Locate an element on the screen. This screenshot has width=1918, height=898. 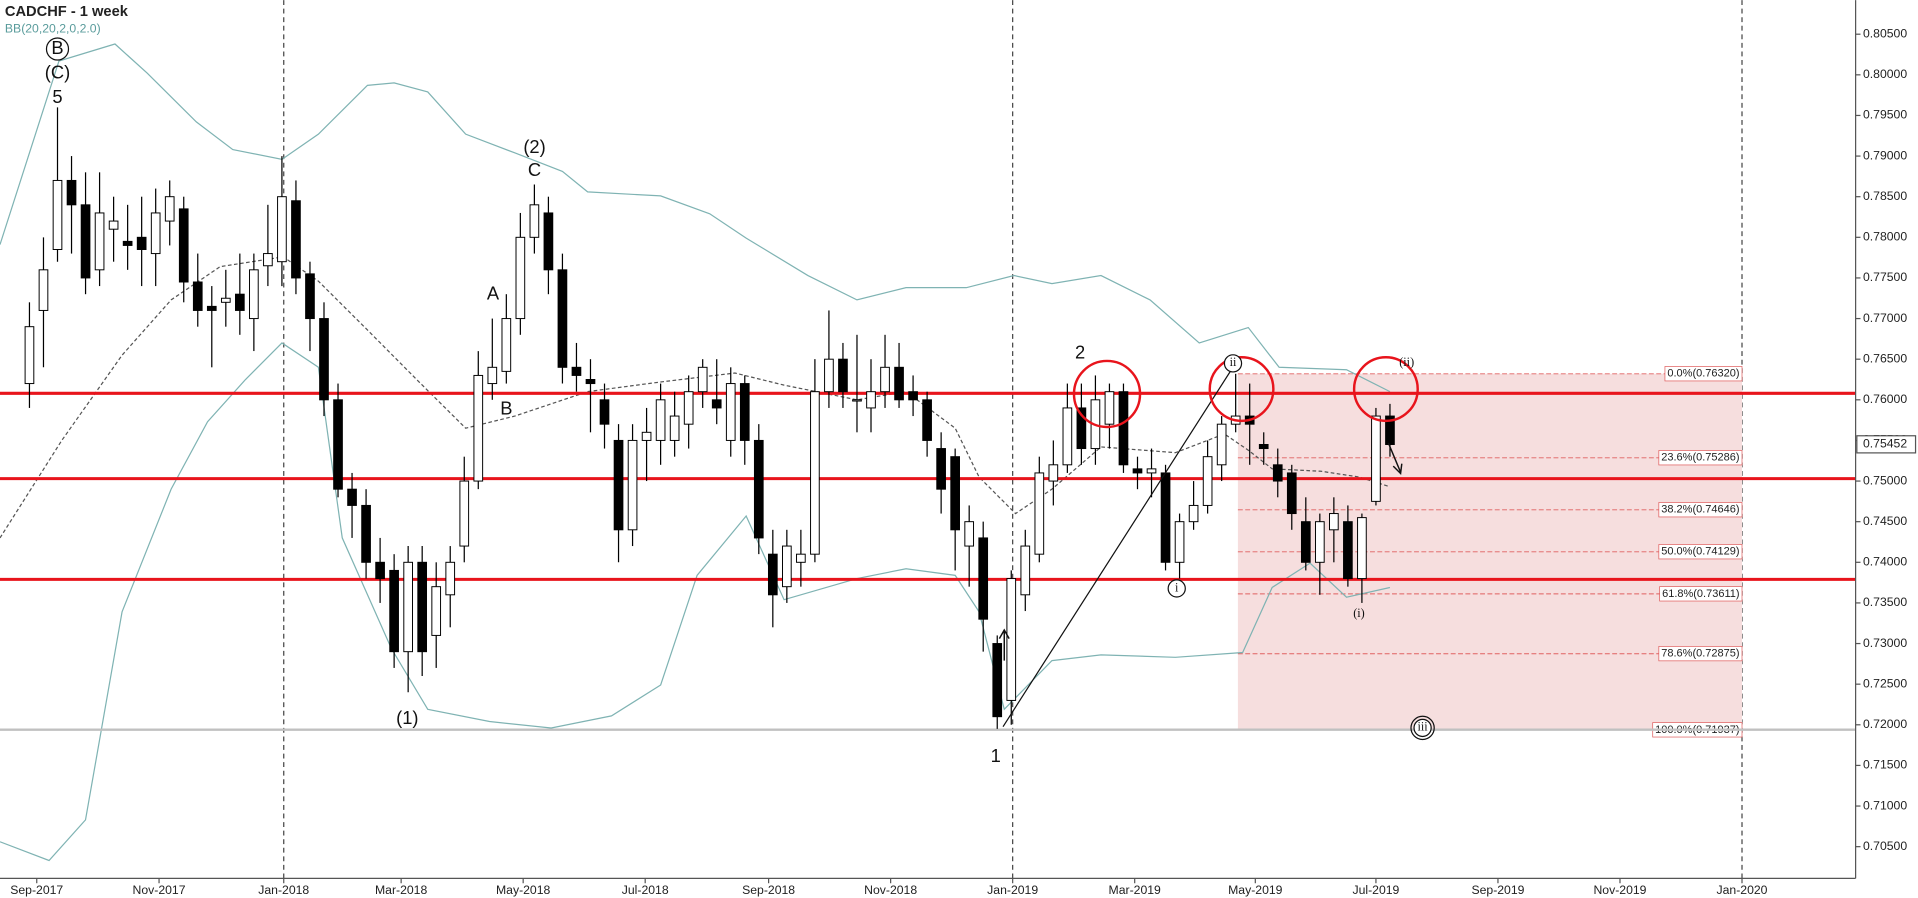
x-tick-label: Jan-2019 is located at coordinates (1012, 890).